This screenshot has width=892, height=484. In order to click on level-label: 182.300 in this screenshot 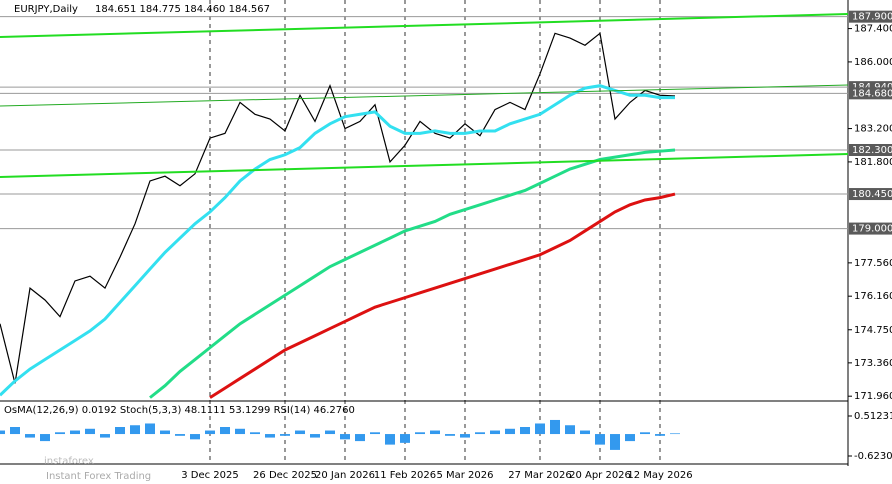, I will do `click(872, 150)`.